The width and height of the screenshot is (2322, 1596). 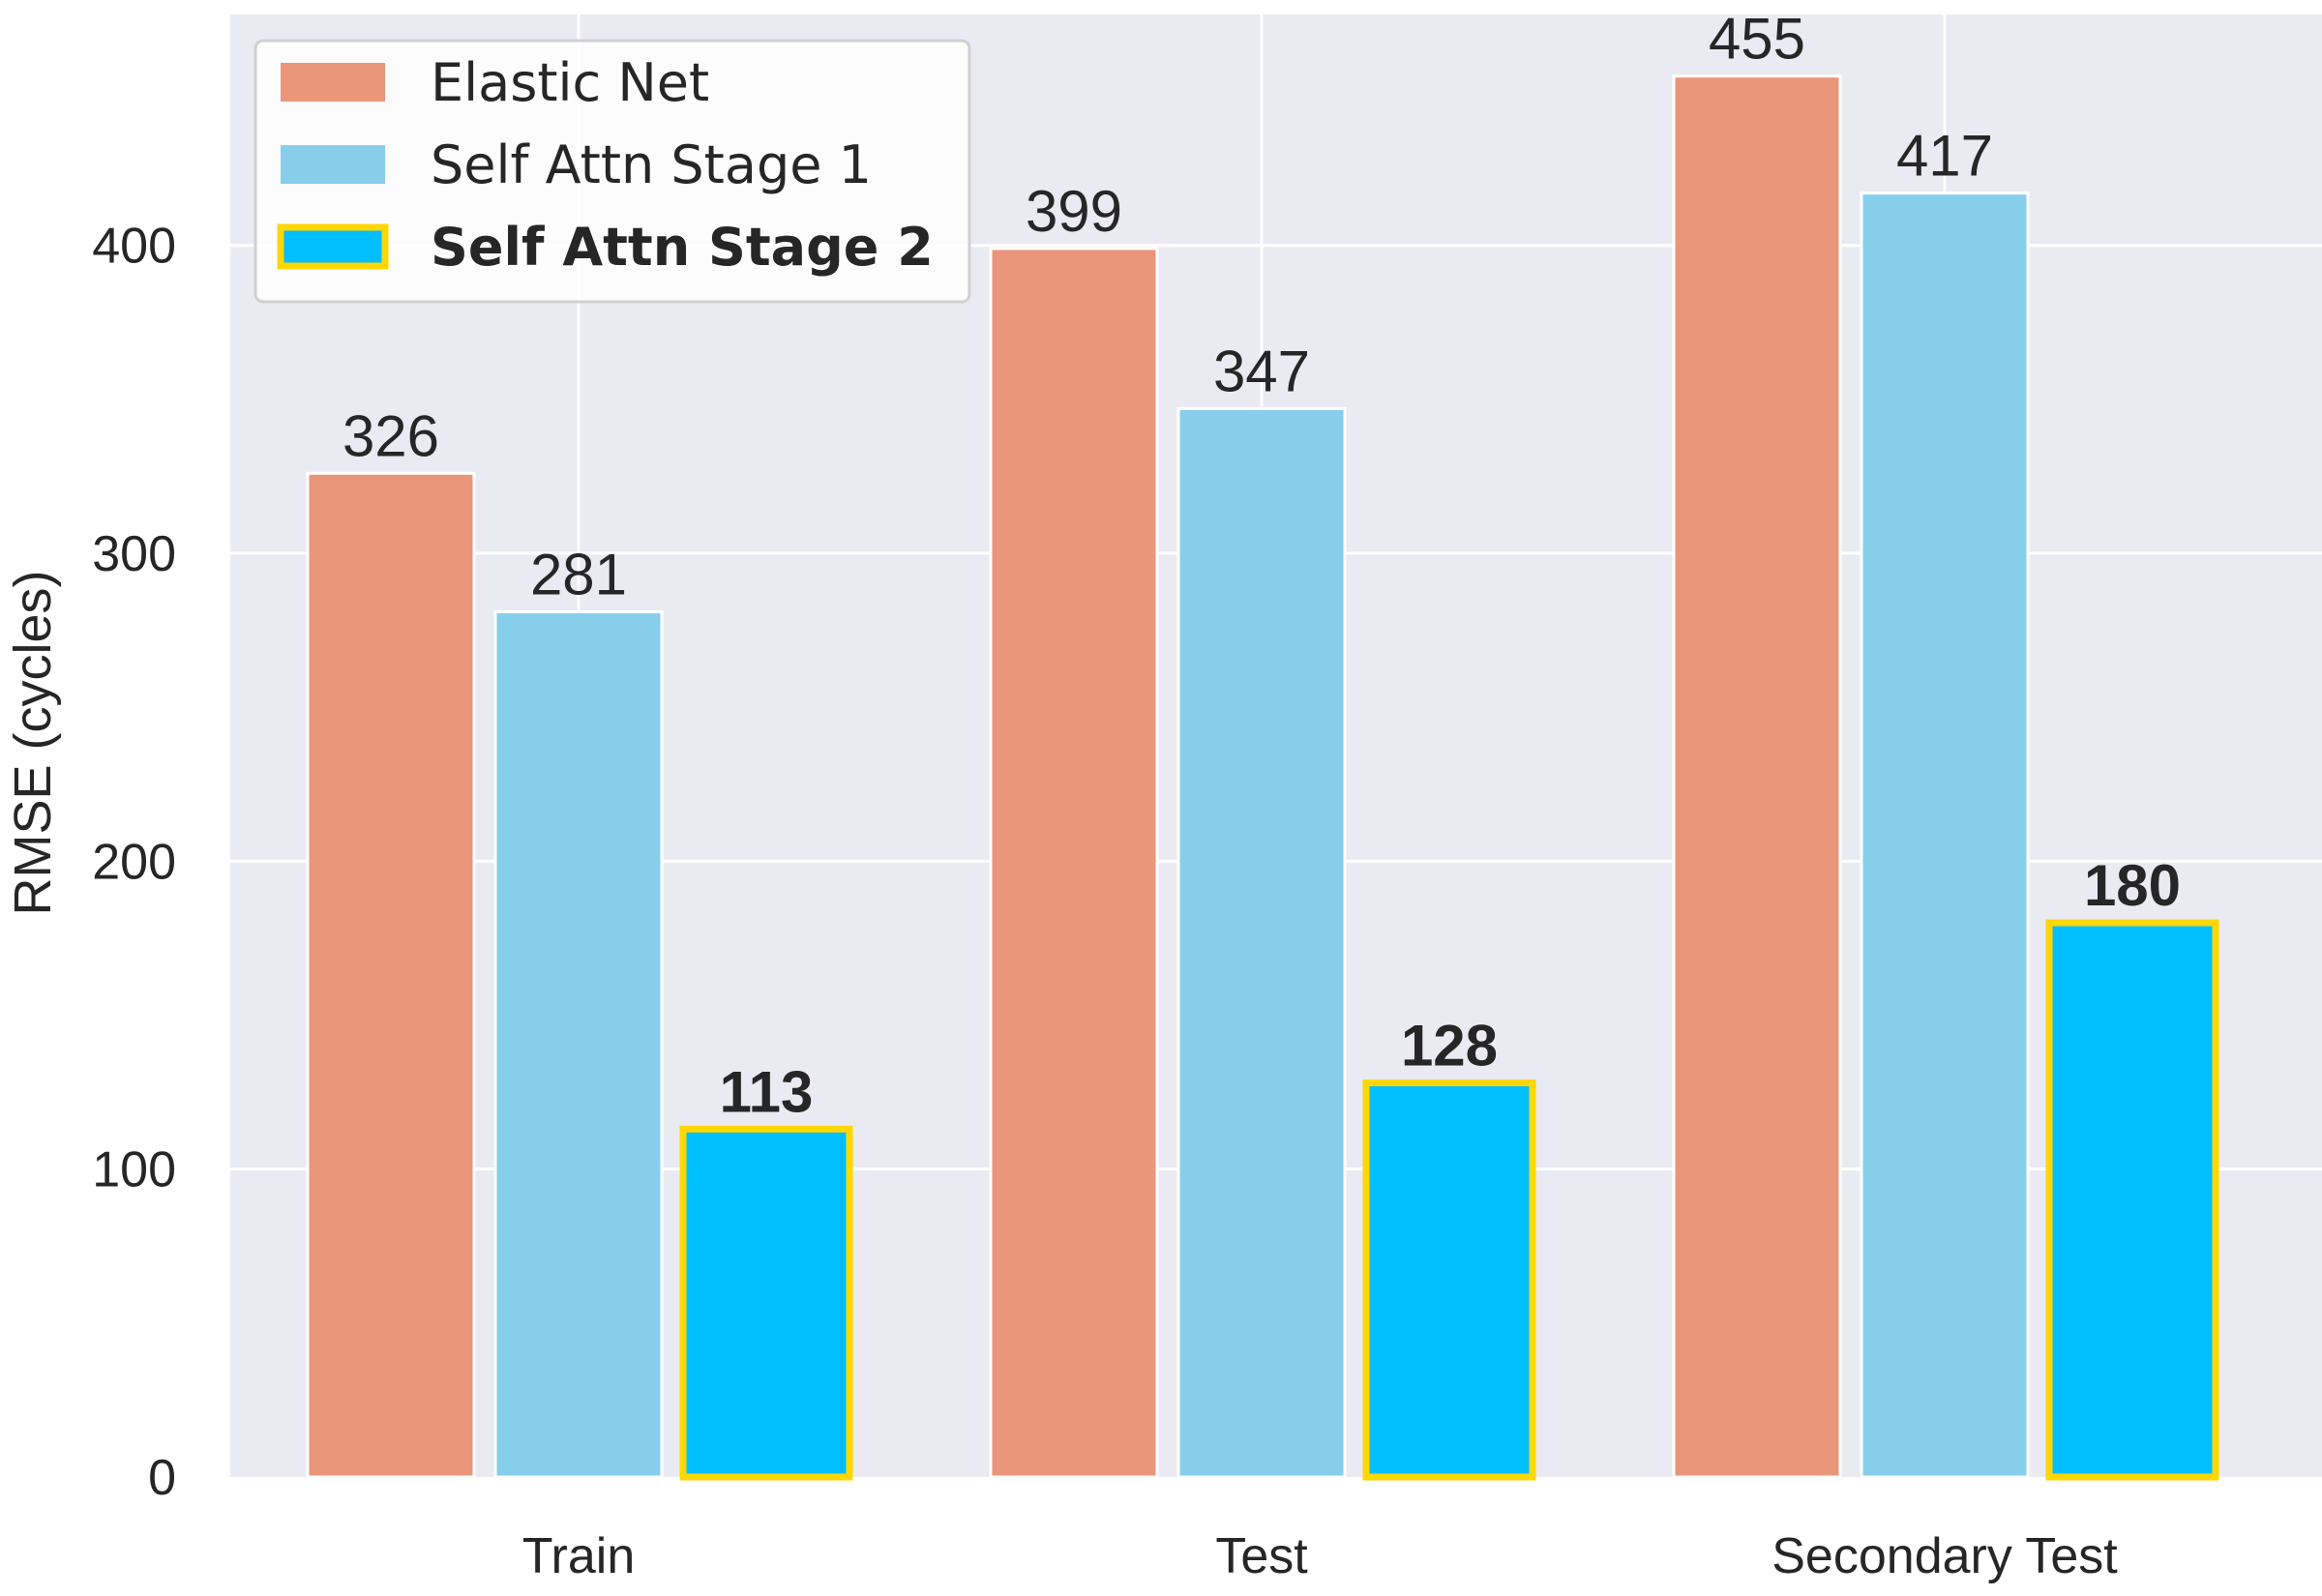 What do you see at coordinates (2132, 1200) in the screenshot?
I see `bar-self-attn-stage-2-secondary-test` at bounding box center [2132, 1200].